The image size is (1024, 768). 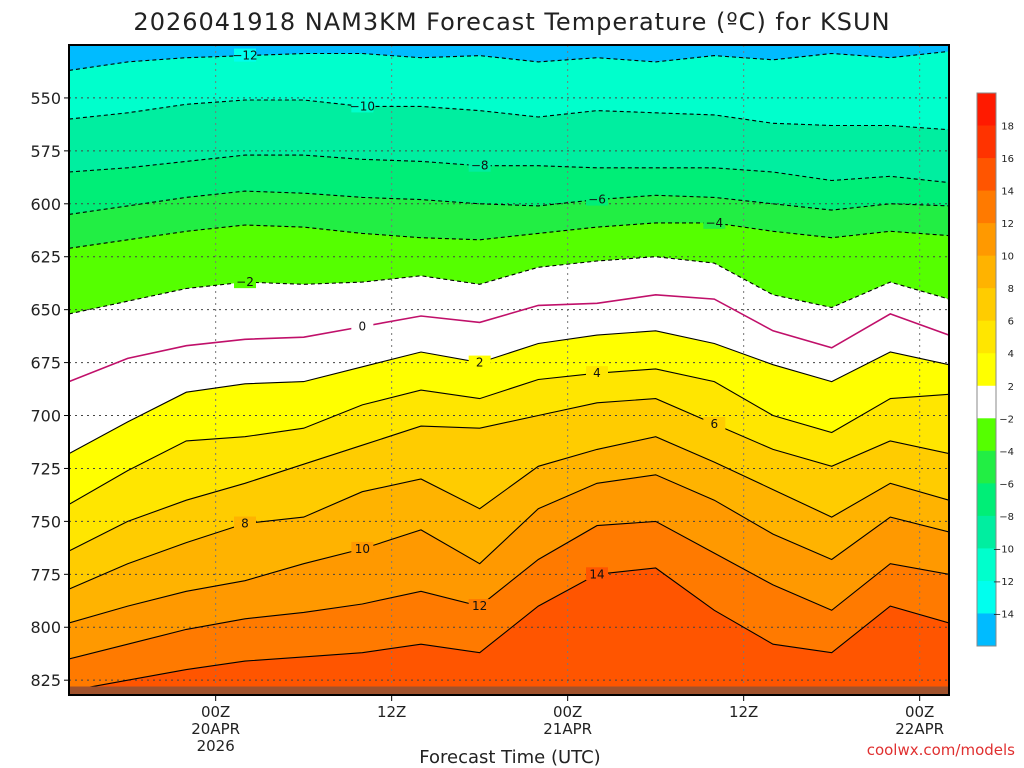 I want to click on terrain-fill, so click(x=509, y=690).